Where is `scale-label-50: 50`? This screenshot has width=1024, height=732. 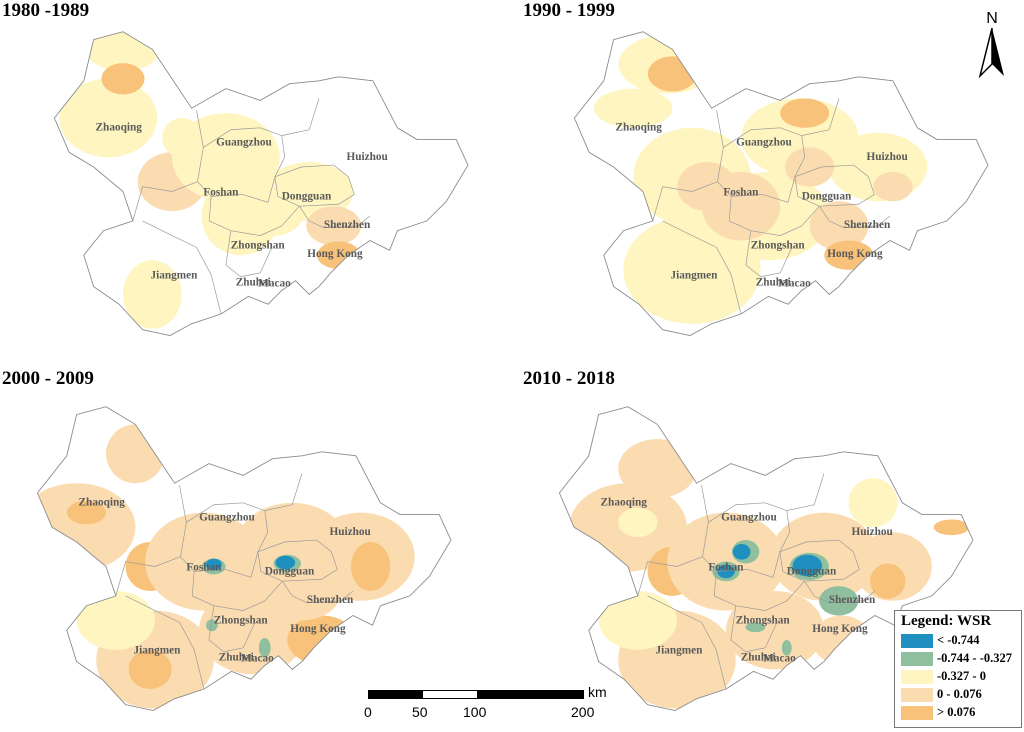 scale-label-50: 50 is located at coordinates (420, 712).